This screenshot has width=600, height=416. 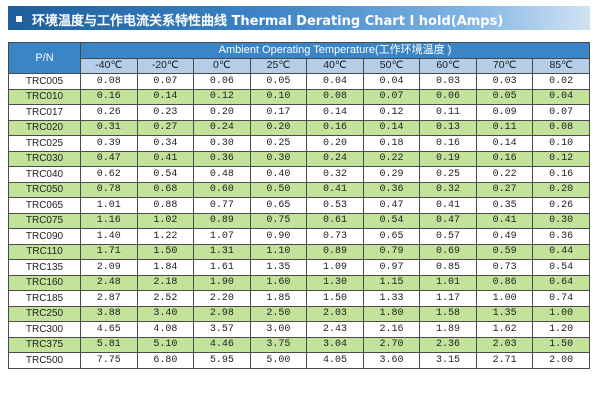 What do you see at coordinates (44, 267) in the screenshot?
I see `part-number-cell: TRC135` at bounding box center [44, 267].